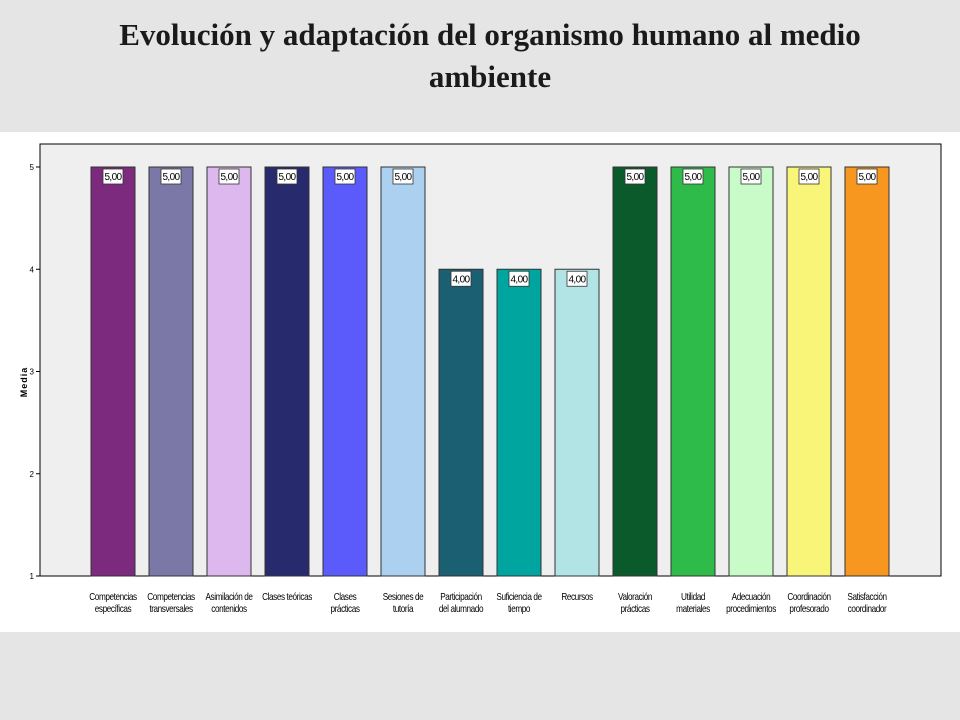  What do you see at coordinates (32, 474) in the screenshot?
I see `y-tick-label: 2` at bounding box center [32, 474].